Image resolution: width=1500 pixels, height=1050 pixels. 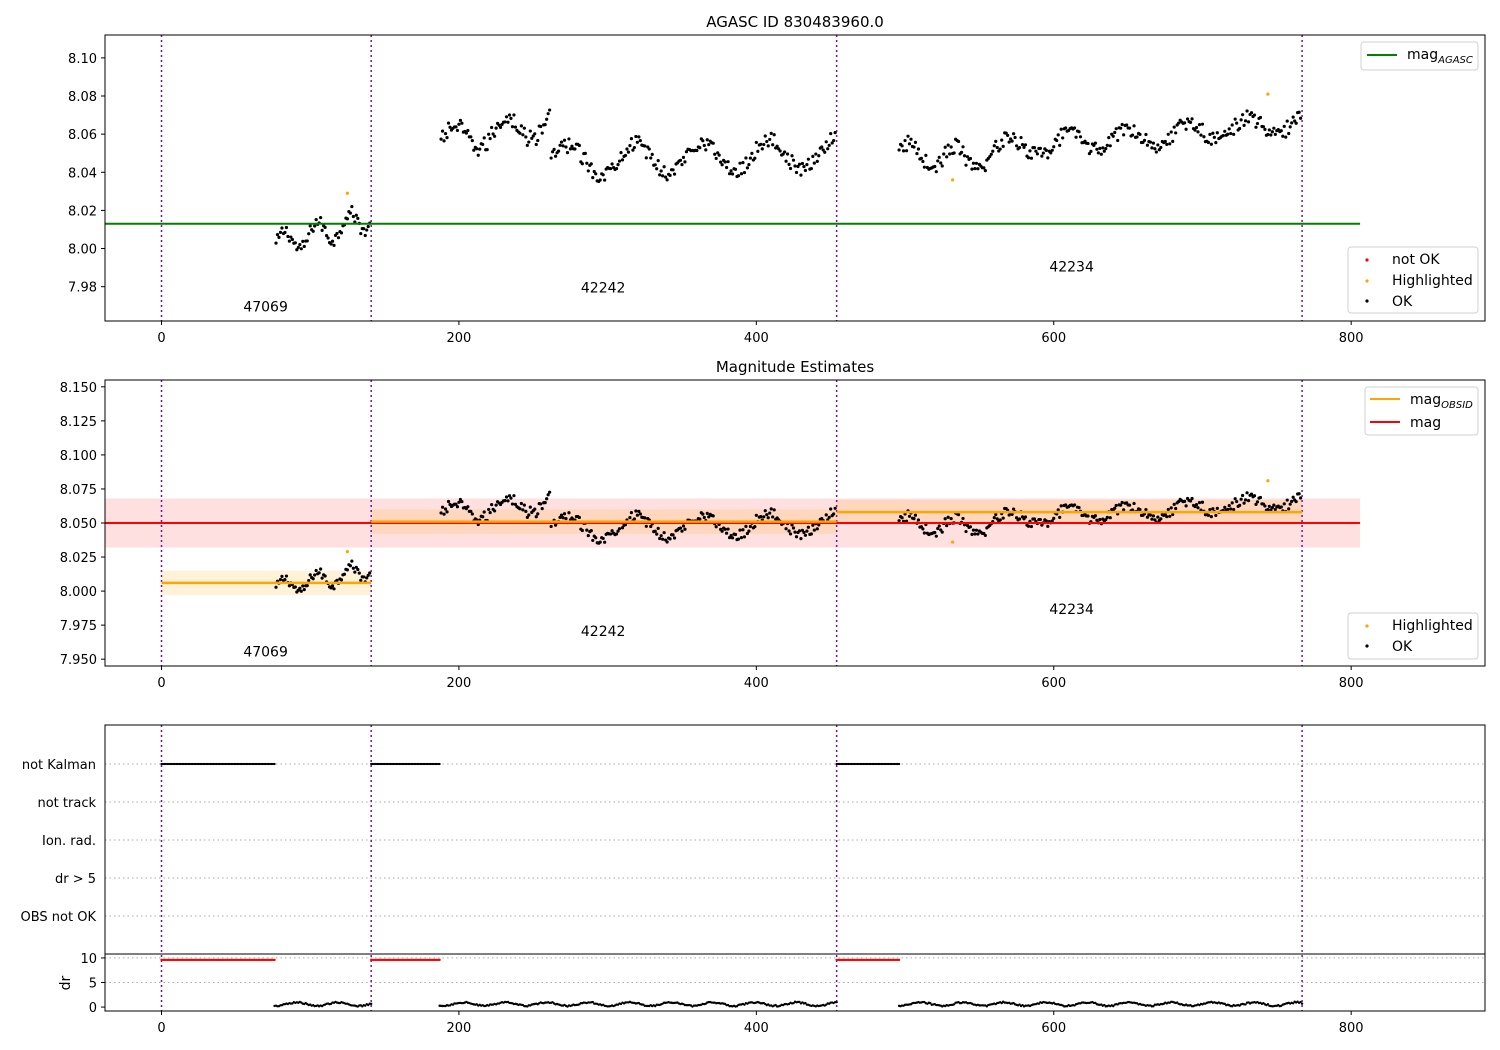 What do you see at coordinates (1402, 302) in the screenshot?
I see `legend-label-ok: OK` at bounding box center [1402, 302].